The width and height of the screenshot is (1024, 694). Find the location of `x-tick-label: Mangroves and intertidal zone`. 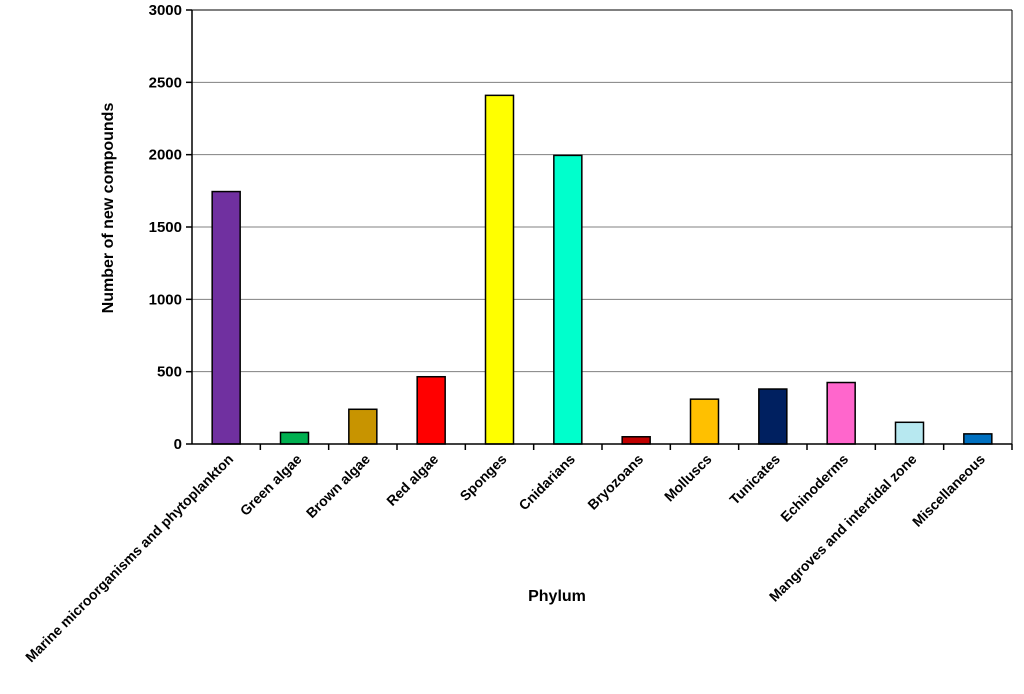

x-tick-label: Mangroves and intertidal zone is located at coordinates (843, 528).